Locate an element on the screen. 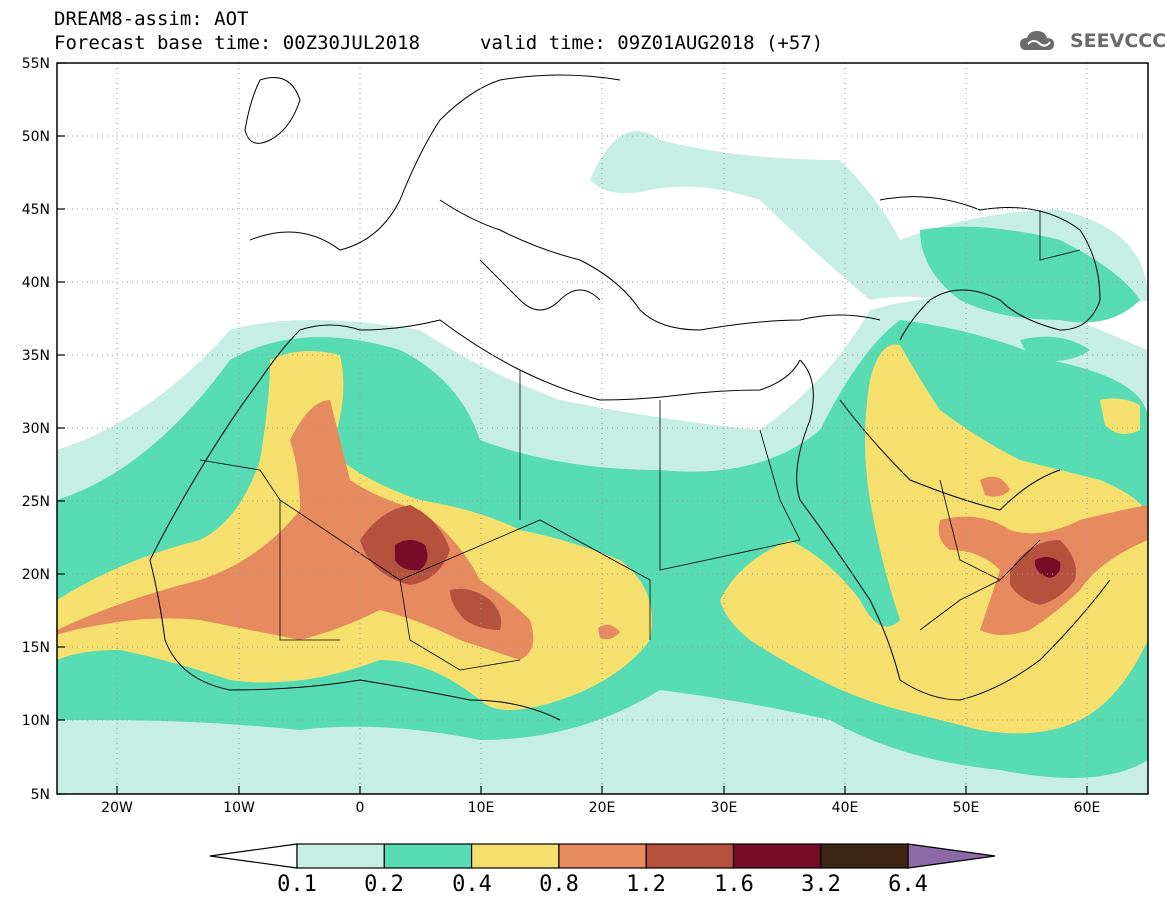 This screenshot has height=905, width=1165. lat-label: 55N is located at coordinates (36, 64).